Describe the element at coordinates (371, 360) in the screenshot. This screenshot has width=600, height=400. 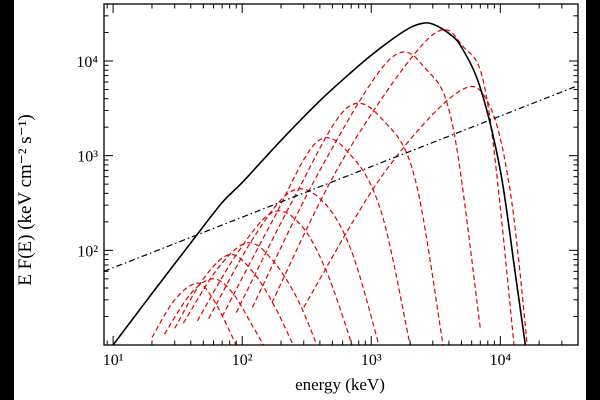
I see `x-tick-label: 10³` at that location.